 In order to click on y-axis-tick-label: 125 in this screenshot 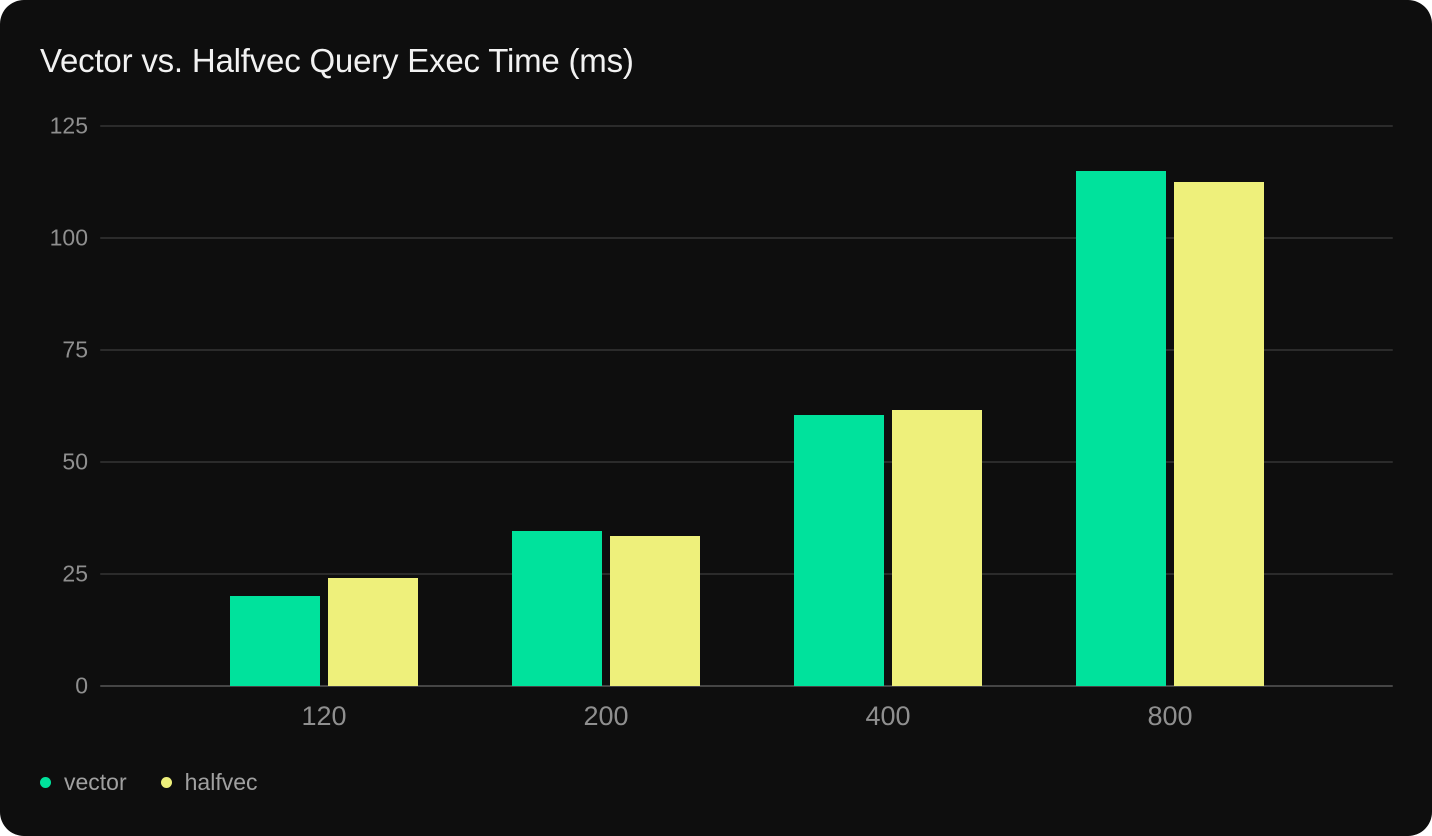, I will do `click(68, 125)`.